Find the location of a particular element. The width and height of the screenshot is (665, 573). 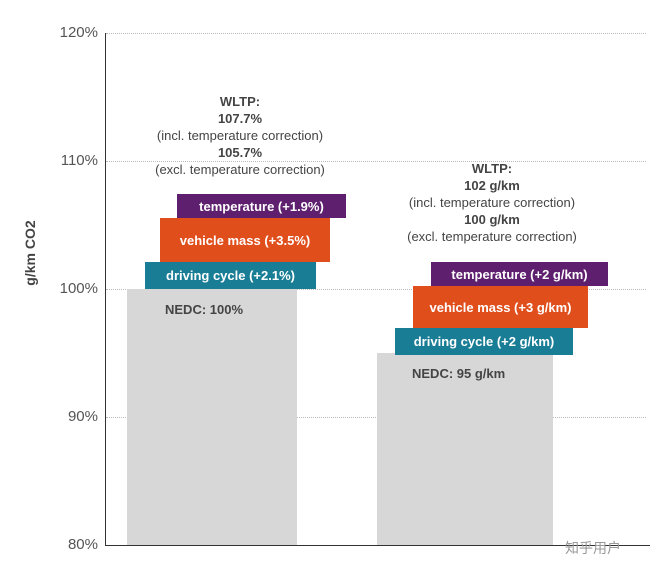

y-tick-label: 110% is located at coordinates (79, 160).